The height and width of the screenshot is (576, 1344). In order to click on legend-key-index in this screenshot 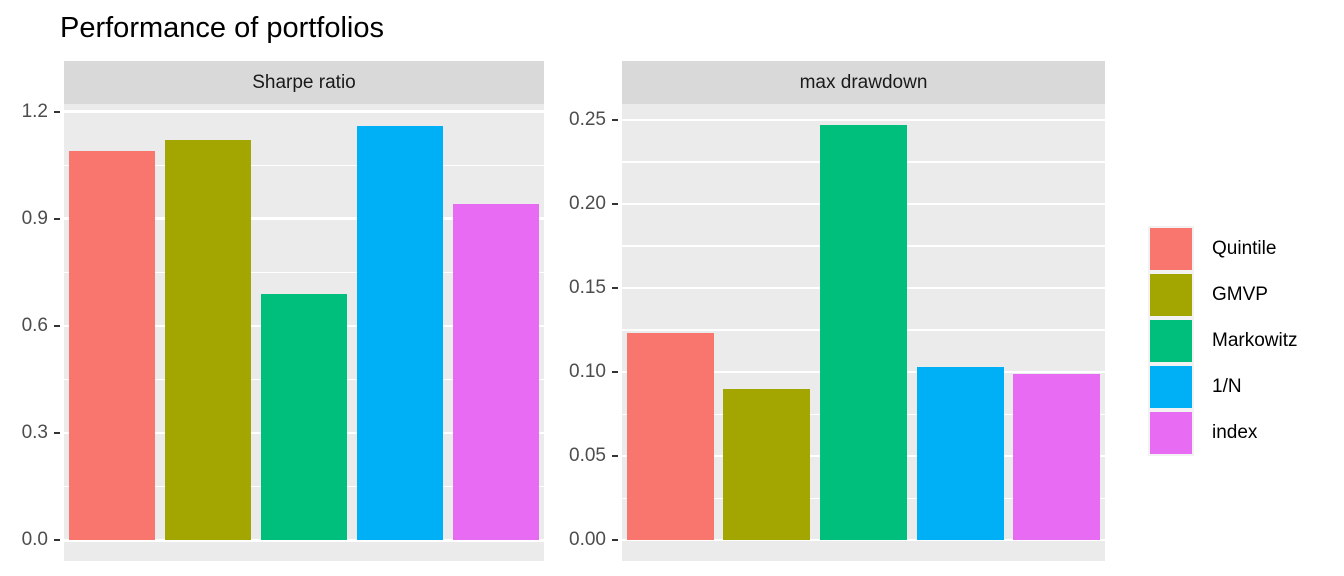, I will do `click(1171, 433)`.